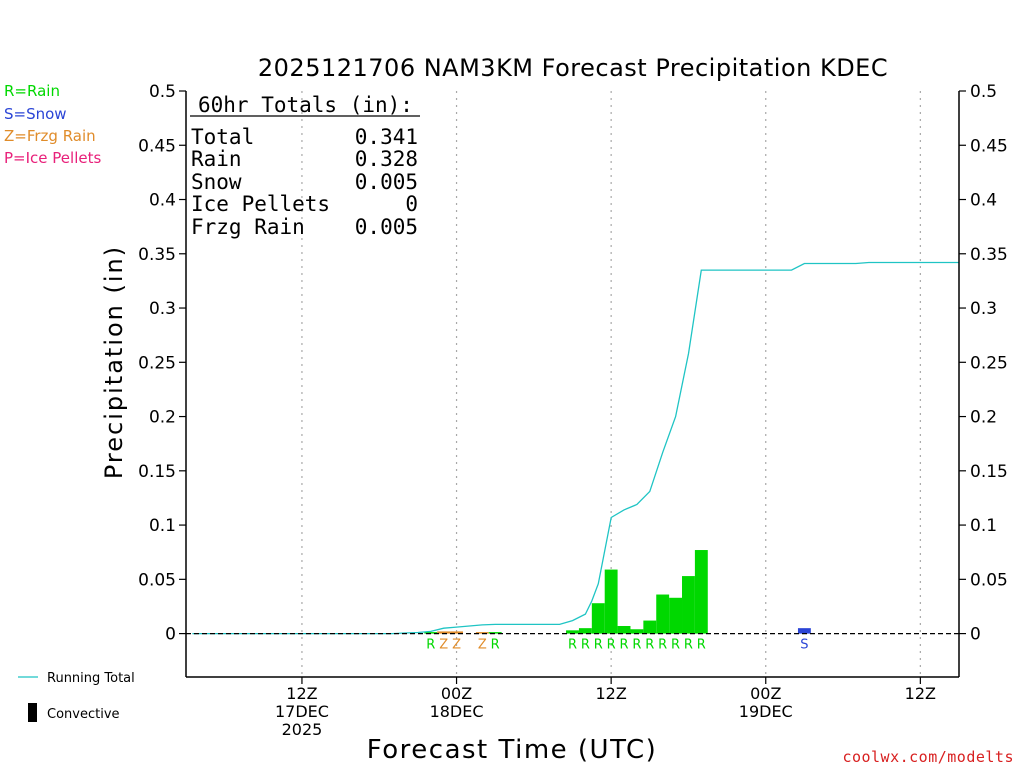  What do you see at coordinates (989, 472) in the screenshot?
I see `y-tick-label-right-7: 0.15` at bounding box center [989, 472].